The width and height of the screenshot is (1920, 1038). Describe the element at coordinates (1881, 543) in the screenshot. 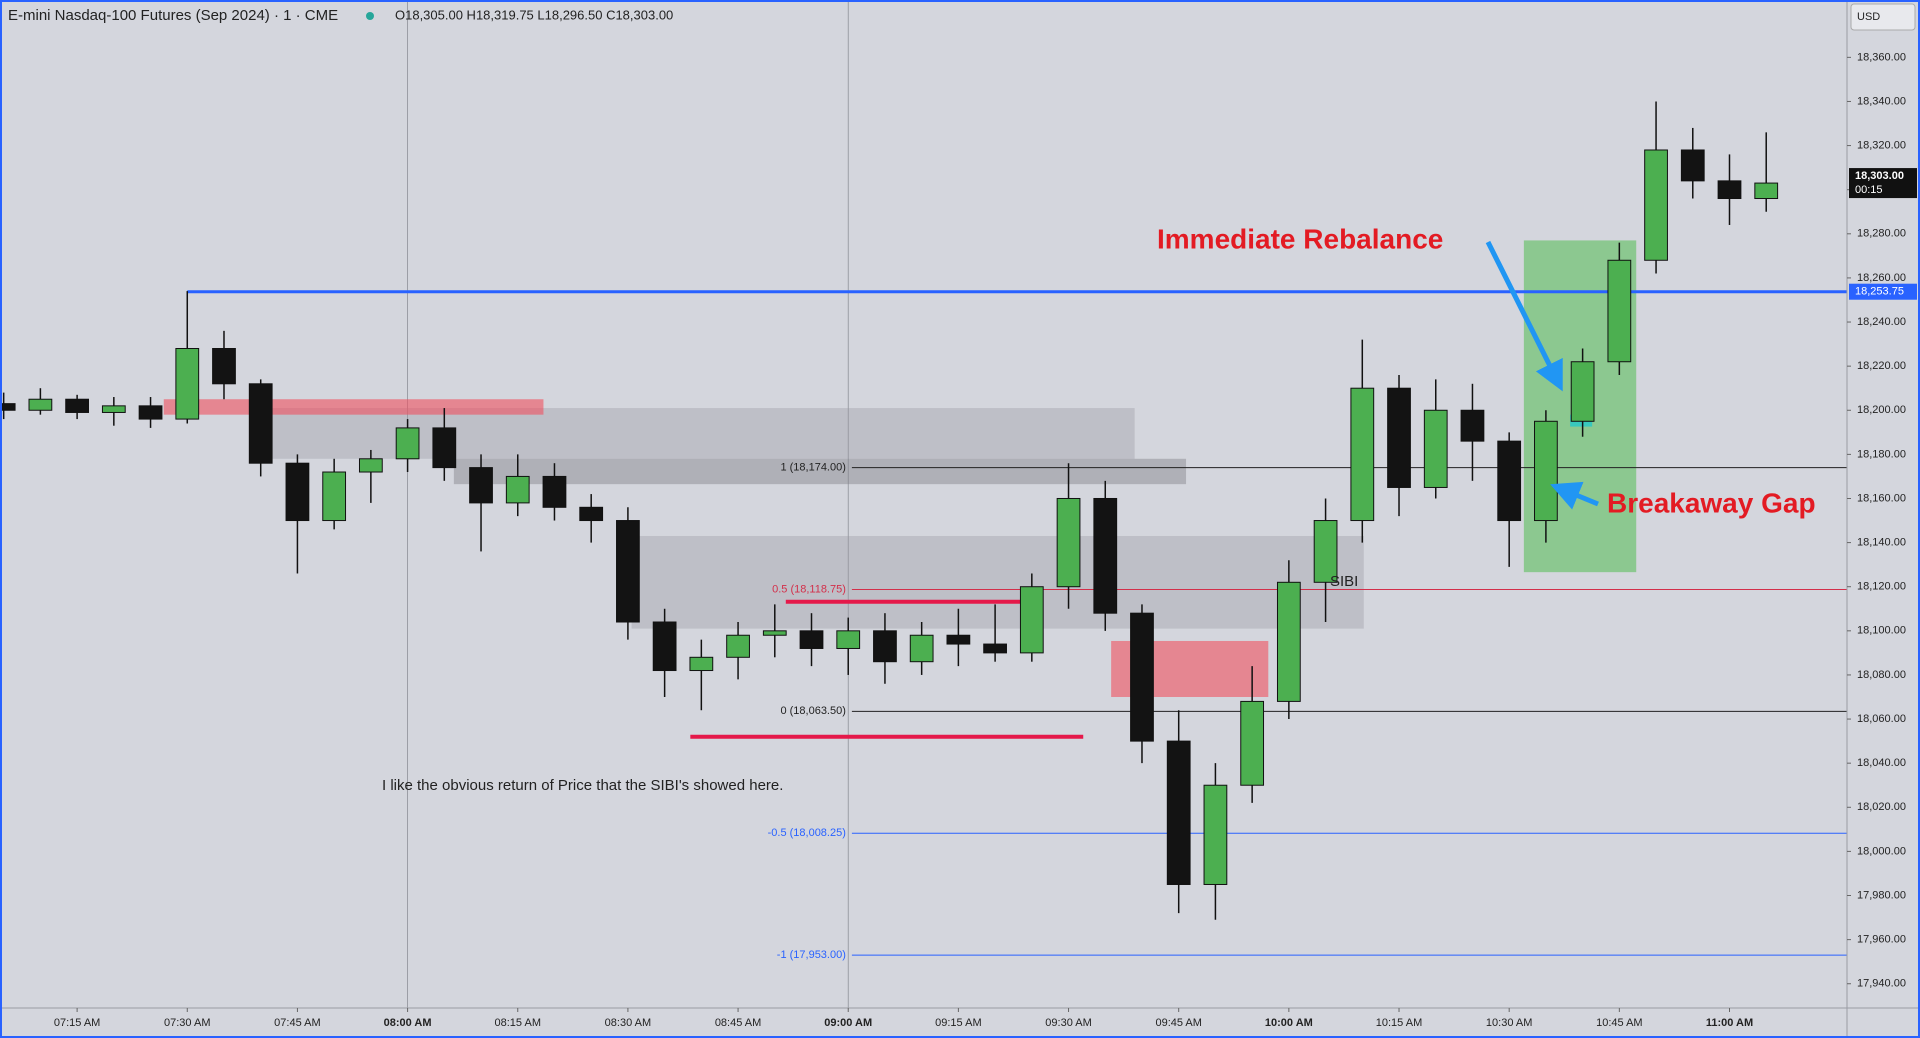

I see `y-tick-label: 18,140.00` at that location.